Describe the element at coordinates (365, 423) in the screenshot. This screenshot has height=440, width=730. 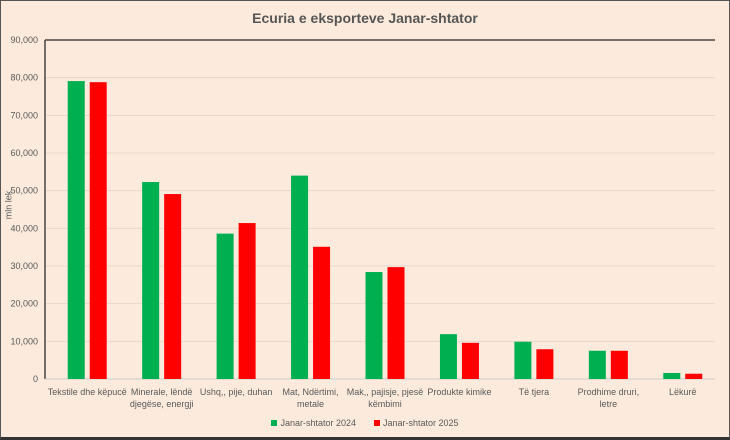
I see `legend: Janar-shtator 2024 Janar-shtator 2025` at that location.